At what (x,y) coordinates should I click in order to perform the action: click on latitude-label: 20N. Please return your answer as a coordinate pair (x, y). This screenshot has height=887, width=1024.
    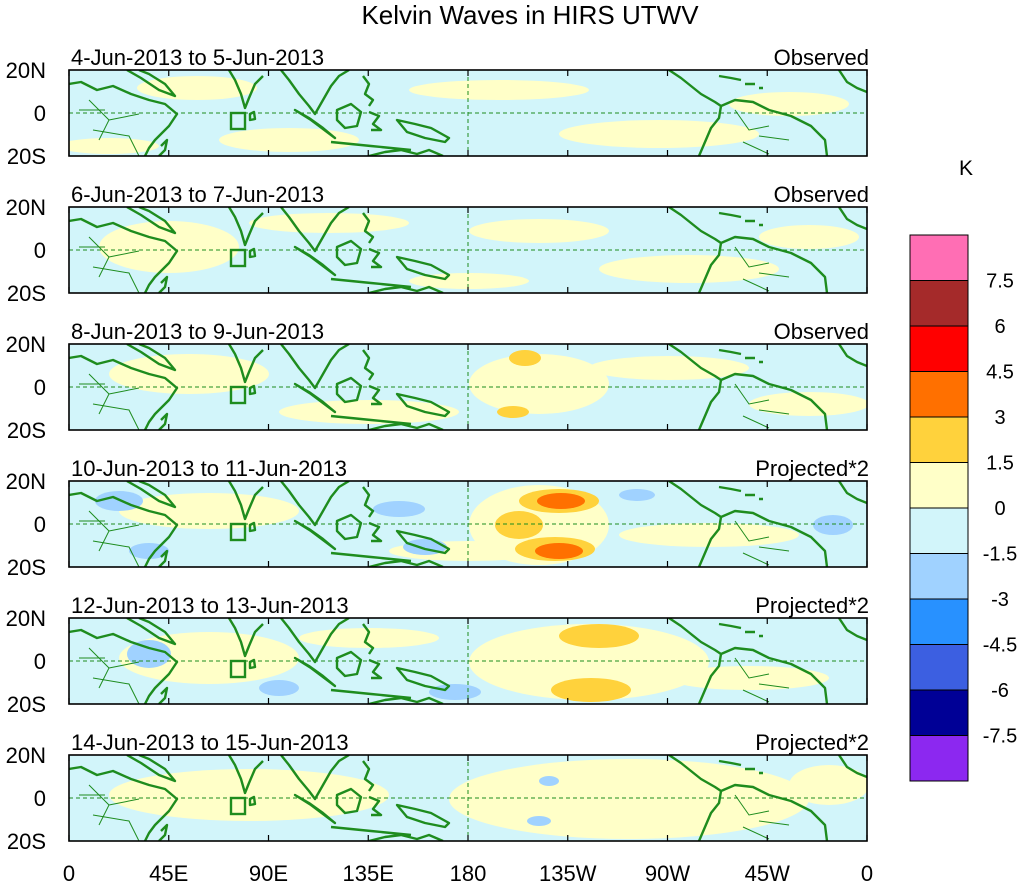
    Looking at the image, I should click on (26, 70).